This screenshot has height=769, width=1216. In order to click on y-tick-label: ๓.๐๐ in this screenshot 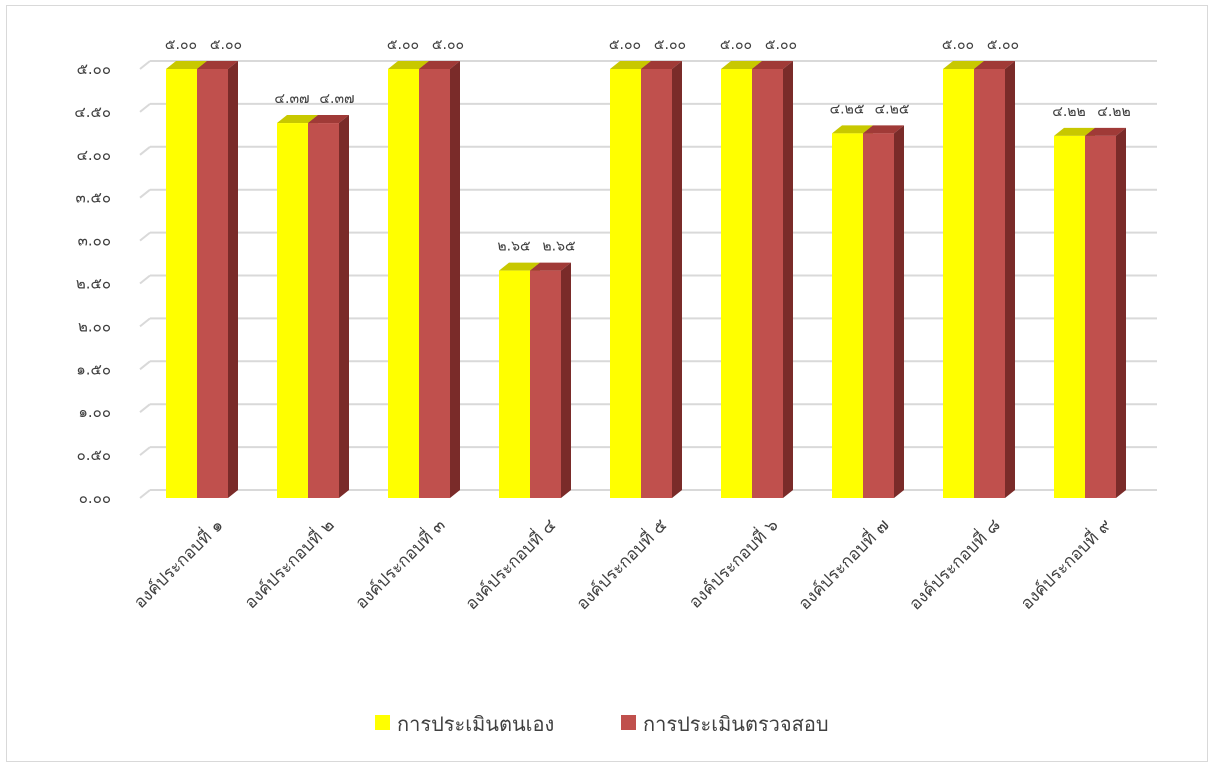, I will do `click(94, 241)`.